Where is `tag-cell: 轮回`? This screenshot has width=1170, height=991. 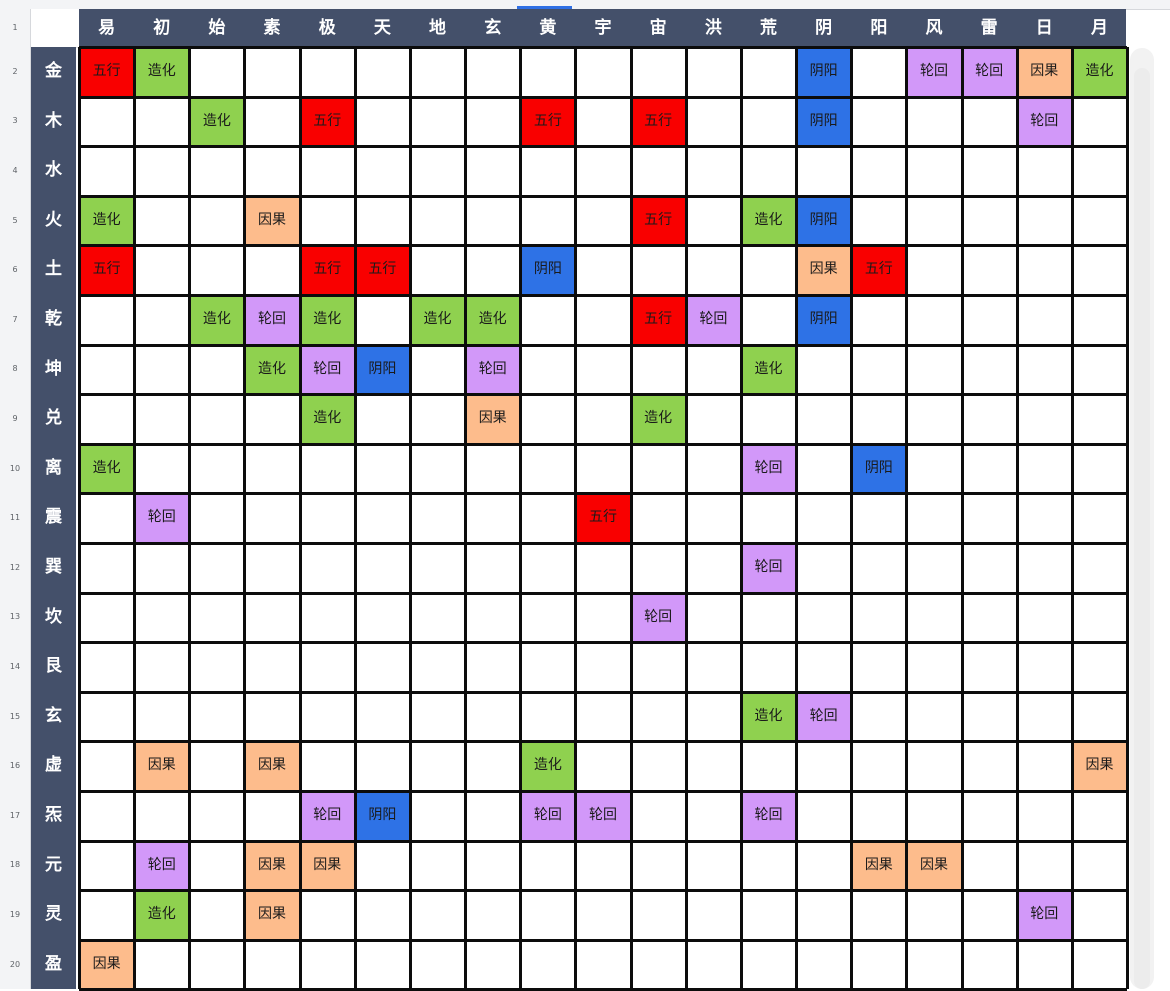
tag-cell: 轮回 is located at coordinates (272, 320).